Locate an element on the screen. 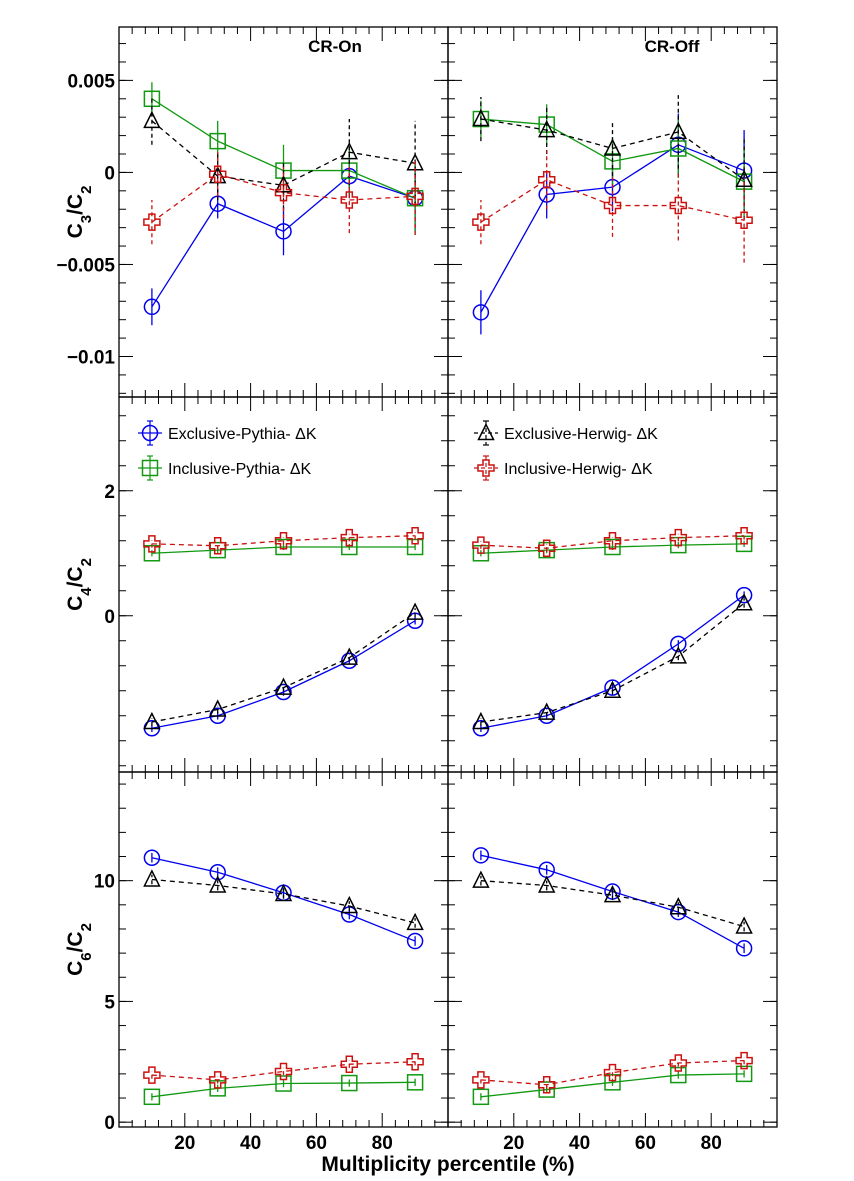  y-axis-title-main: C is located at coordinates (75, 968).